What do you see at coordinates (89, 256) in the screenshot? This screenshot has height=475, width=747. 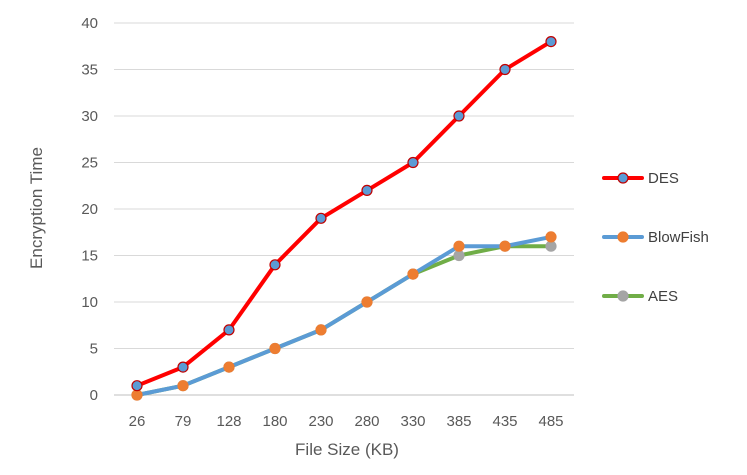 I see `y-tick-label: 15` at bounding box center [89, 256].